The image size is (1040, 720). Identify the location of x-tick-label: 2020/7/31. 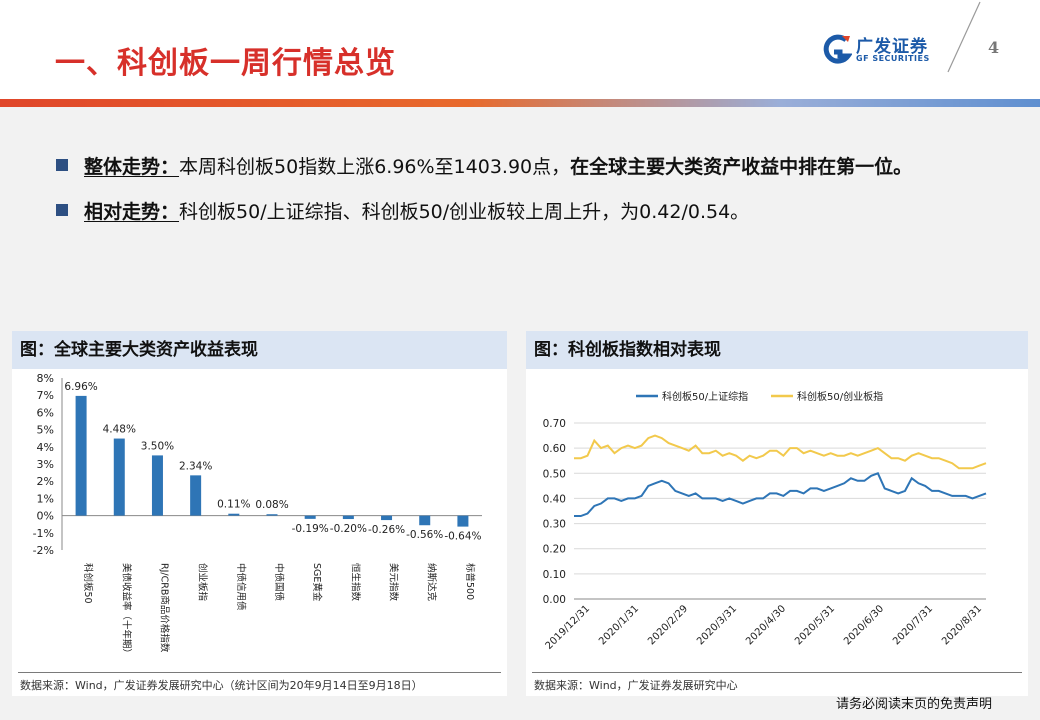
(913, 625).